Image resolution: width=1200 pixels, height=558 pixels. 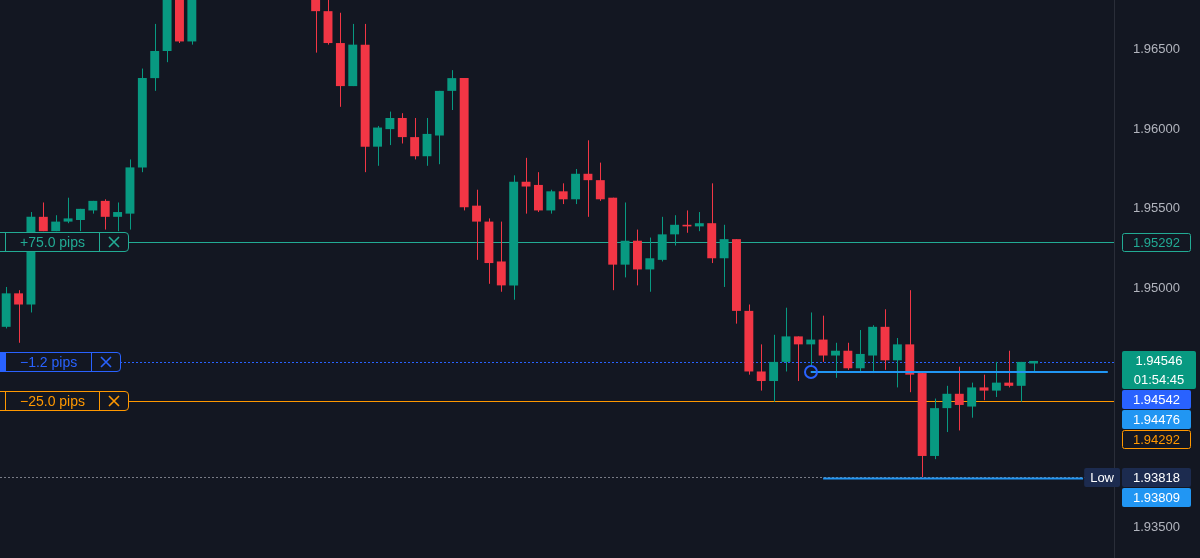 What do you see at coordinates (1156, 440) in the screenshot?
I see `text: 1.94292` at bounding box center [1156, 440].